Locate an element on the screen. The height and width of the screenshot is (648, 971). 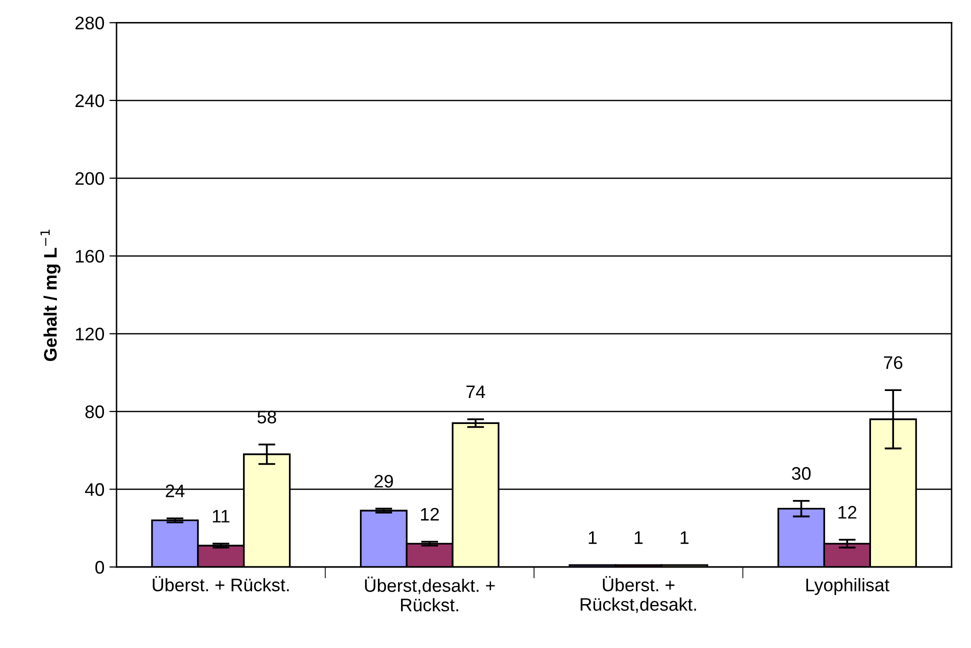
y-tick-label: 80 is located at coordinates (94, 411).